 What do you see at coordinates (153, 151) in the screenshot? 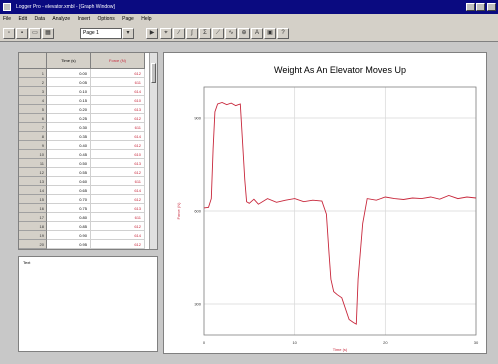
I see `table-scrollbar` at bounding box center [153, 151].